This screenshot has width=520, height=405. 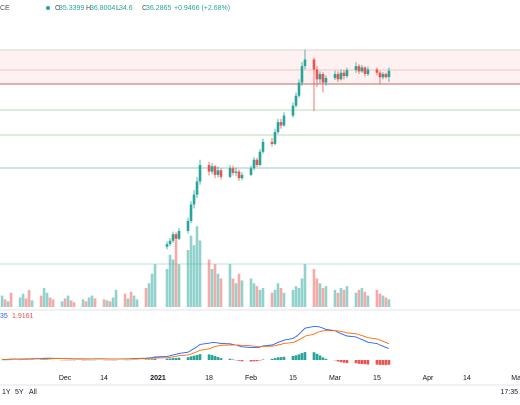 What do you see at coordinates (6, 392) in the screenshot?
I see `range-button: 1Y` at bounding box center [6, 392].